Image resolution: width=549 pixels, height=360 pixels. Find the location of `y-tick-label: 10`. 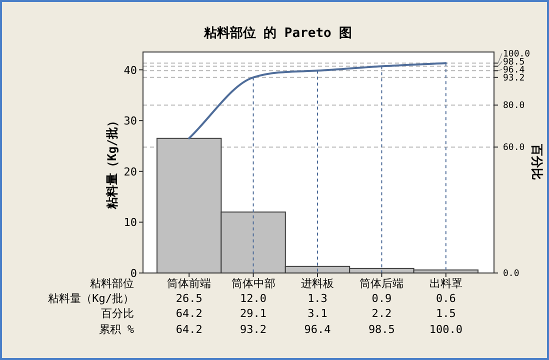

y-tick-label: 10 is located at coordinates (130, 223).